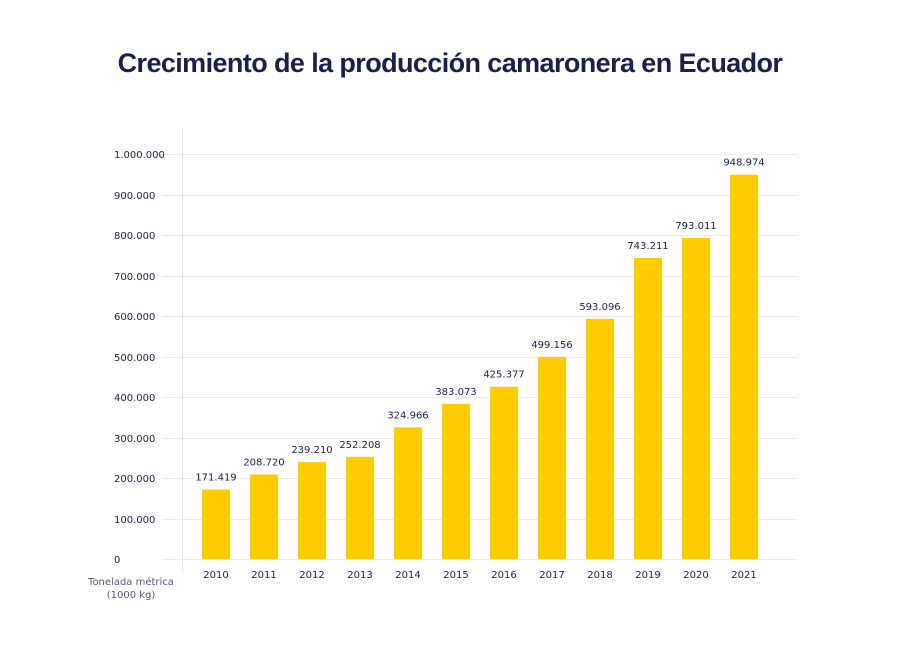  What do you see at coordinates (134, 236) in the screenshot?
I see `y-tick-label: 800.000` at bounding box center [134, 236].